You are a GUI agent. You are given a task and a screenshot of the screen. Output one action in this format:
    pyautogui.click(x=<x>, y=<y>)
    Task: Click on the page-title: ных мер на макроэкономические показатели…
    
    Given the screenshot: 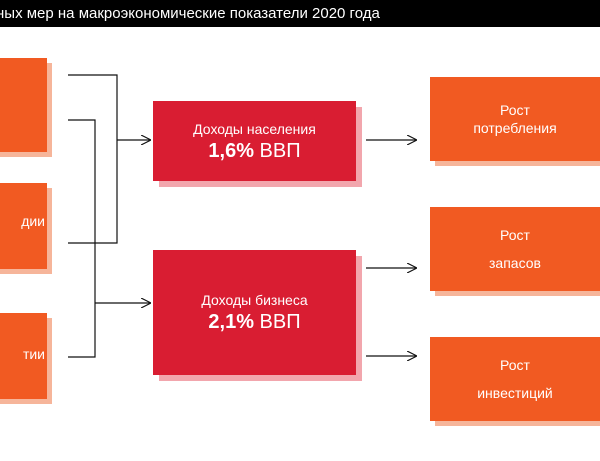 What is the action you would take?
    pyautogui.click(x=300, y=13)
    